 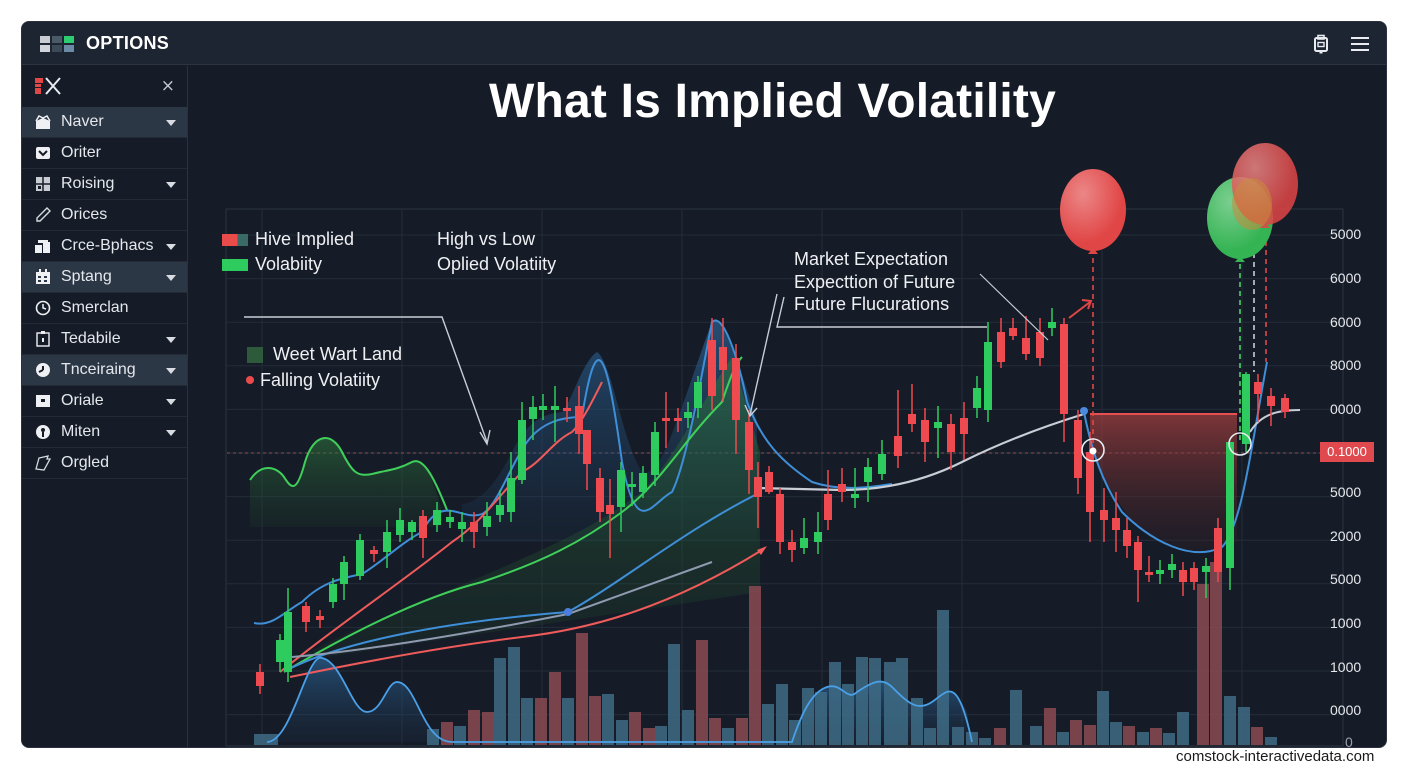 I want to click on inbox-icon, so click(x=43, y=153).